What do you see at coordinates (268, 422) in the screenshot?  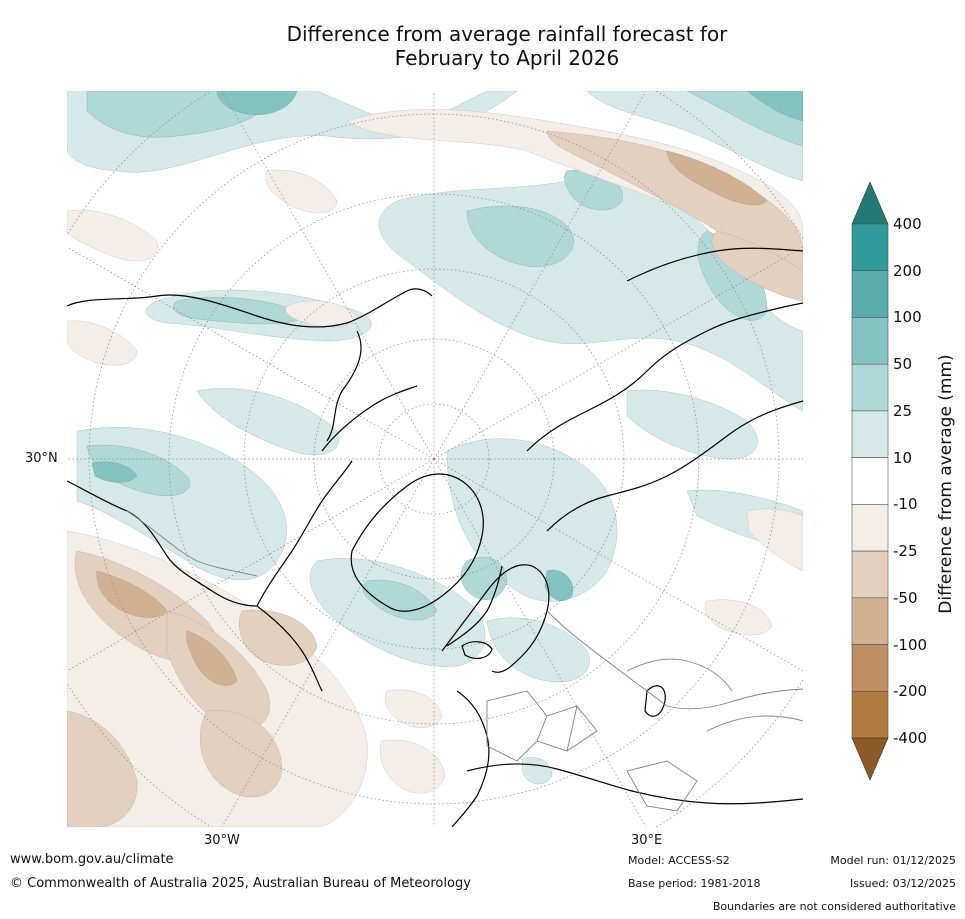 I see `wet-anomaly-canada-east` at bounding box center [268, 422].